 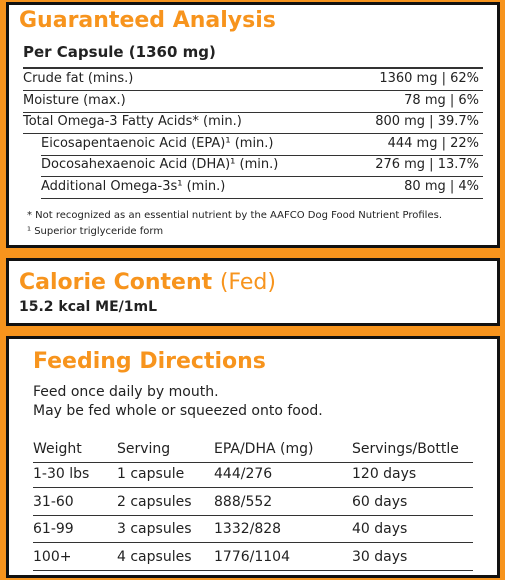 What do you see at coordinates (427, 121) in the screenshot?
I see `nutrient-value: 800 mg | 39.7%` at bounding box center [427, 121].